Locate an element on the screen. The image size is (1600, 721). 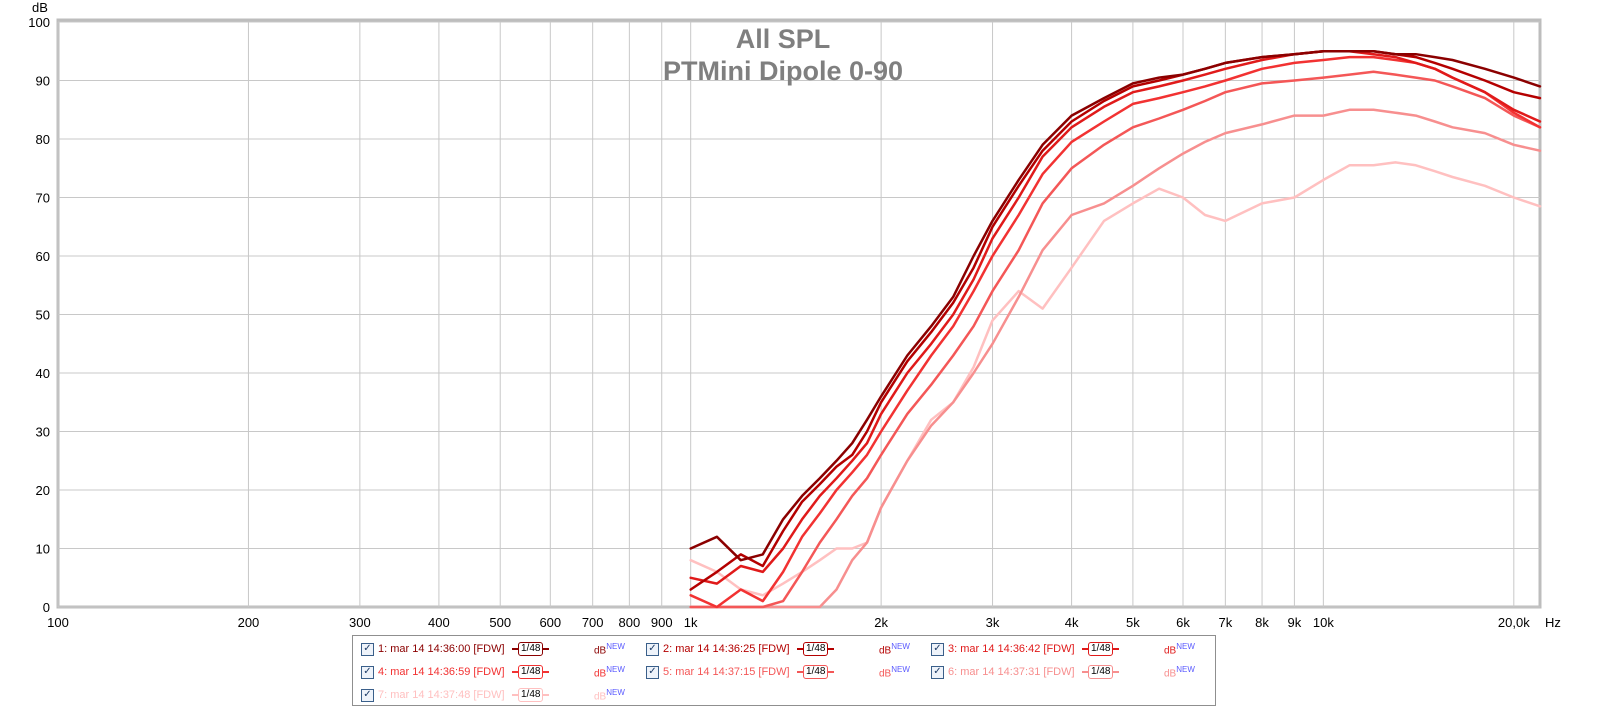
y-axis-ticks: 0 10 20 30 40 50 60 70 80 90 100 is located at coordinates (39, 315).